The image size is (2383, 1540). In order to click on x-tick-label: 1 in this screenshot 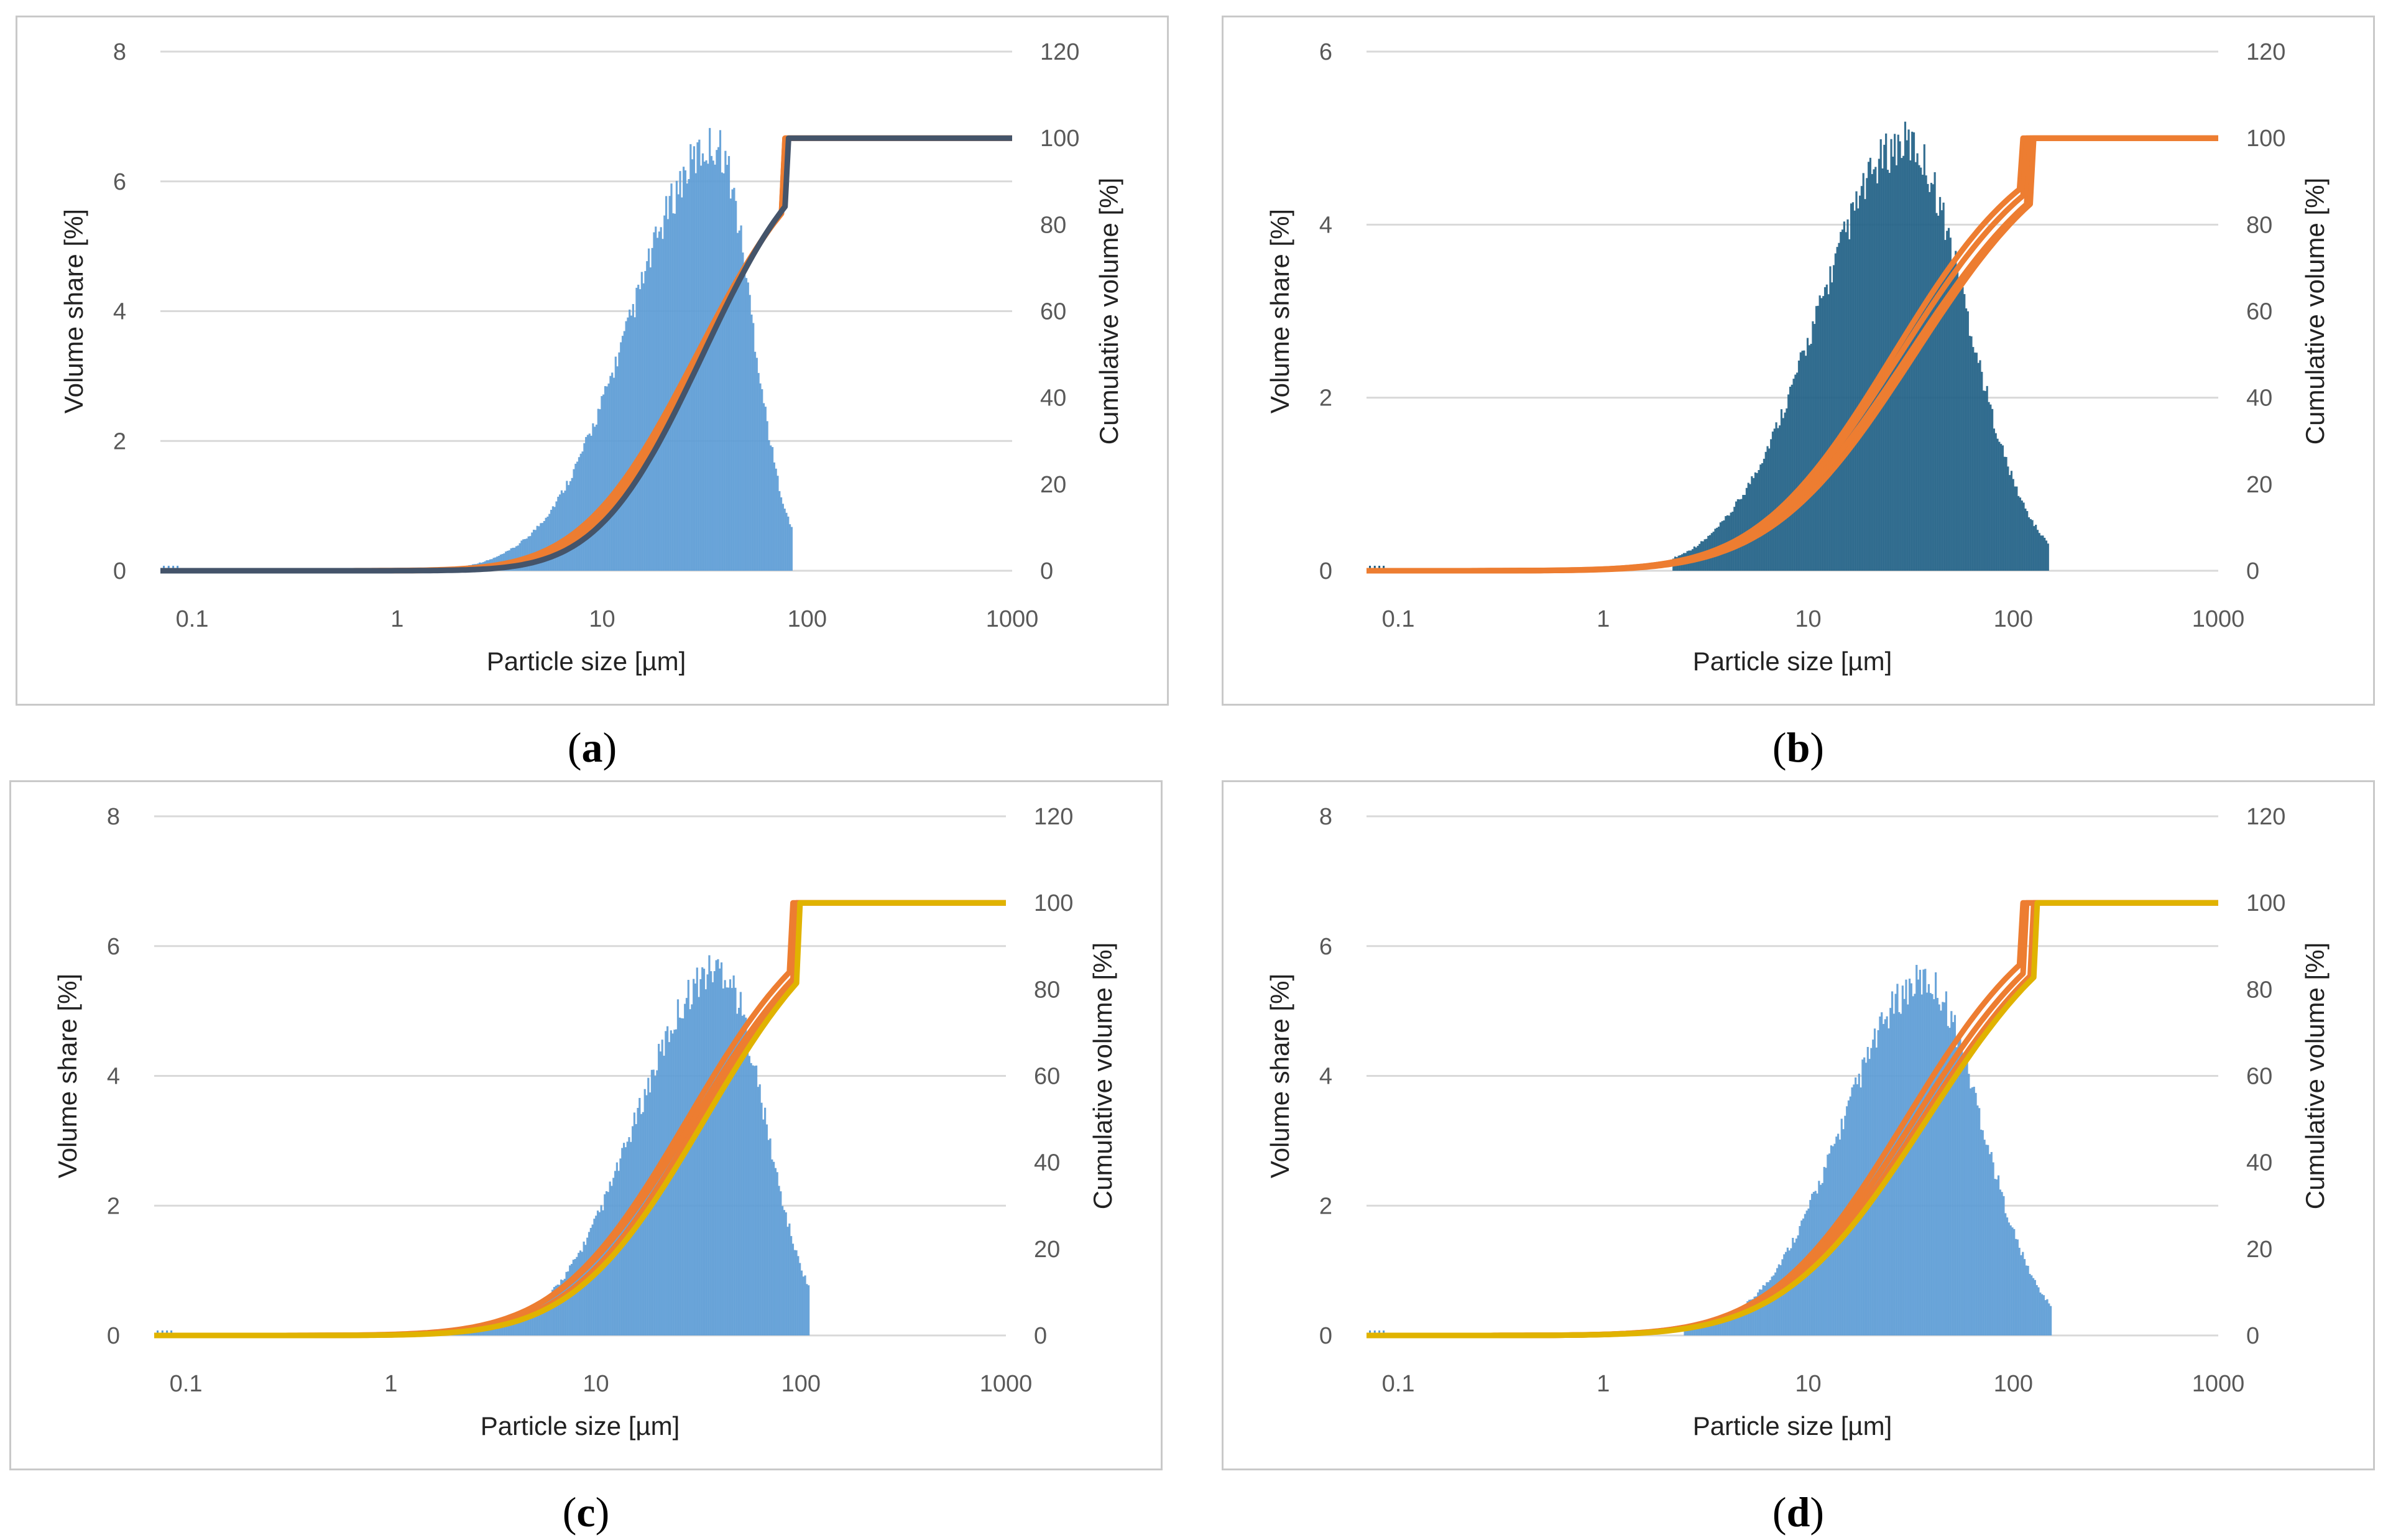, I will do `click(1603, 619)`.